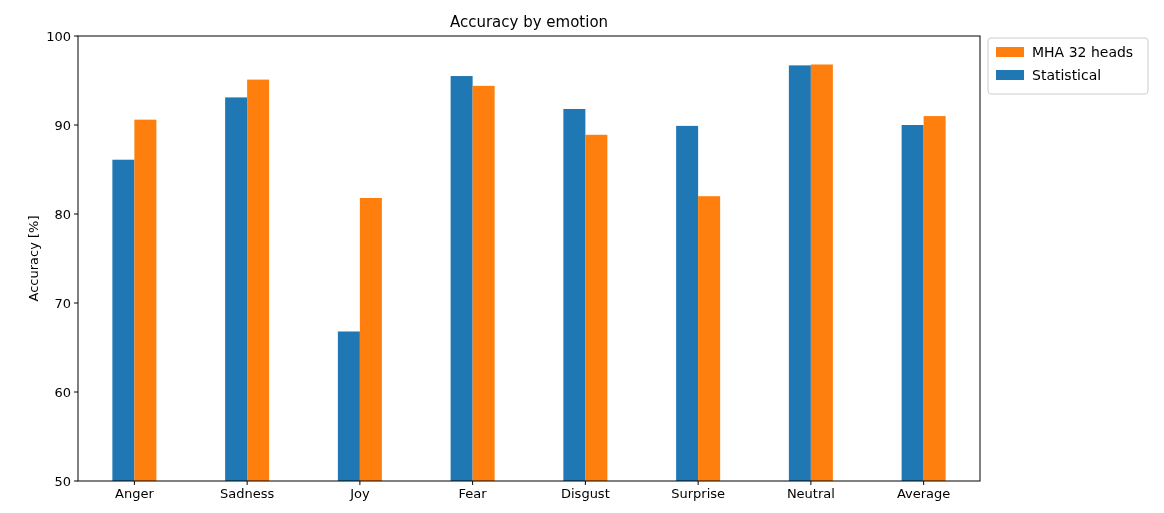  I want to click on x-tick-label: Anger, so click(135, 493).